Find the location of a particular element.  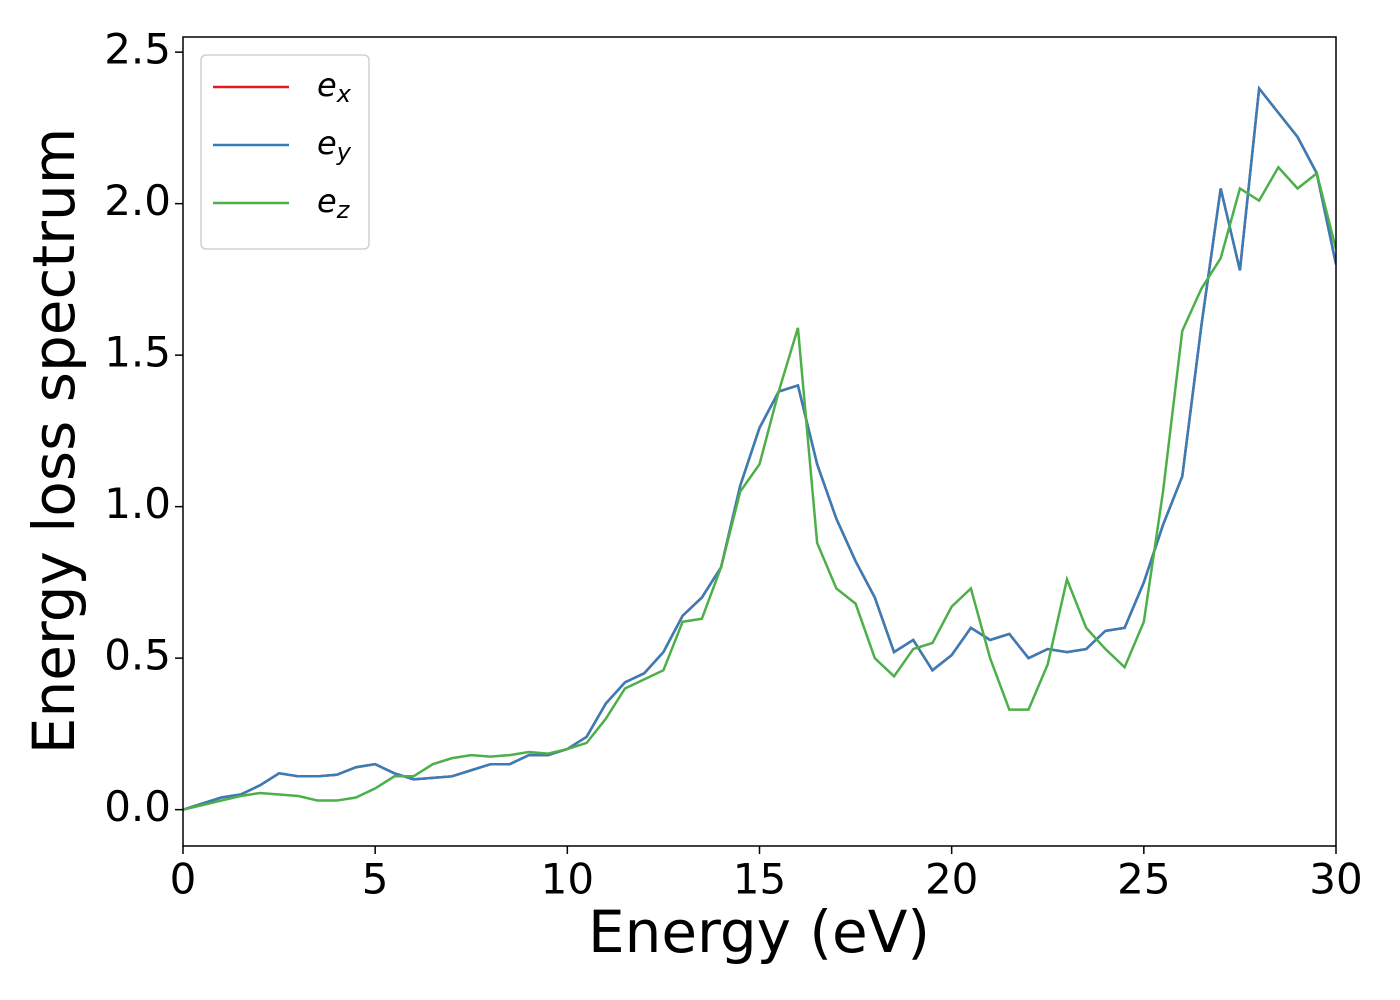

y-tick-label: 0.0 is located at coordinates (137, 806).